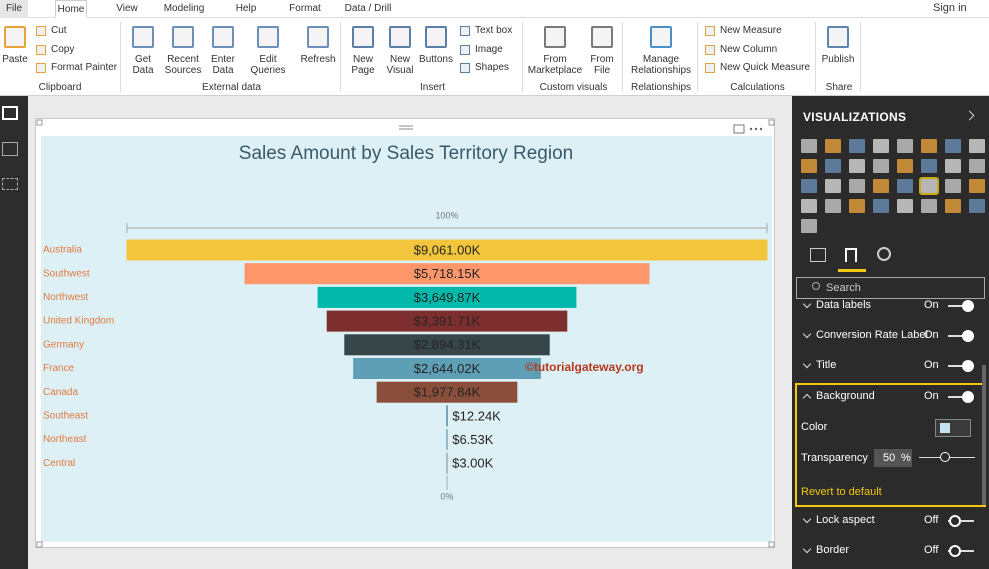 The width and height of the screenshot is (989, 569). Describe the element at coordinates (661, 65) in the screenshot. I see `ribbon-button: Manage Relationships` at that location.